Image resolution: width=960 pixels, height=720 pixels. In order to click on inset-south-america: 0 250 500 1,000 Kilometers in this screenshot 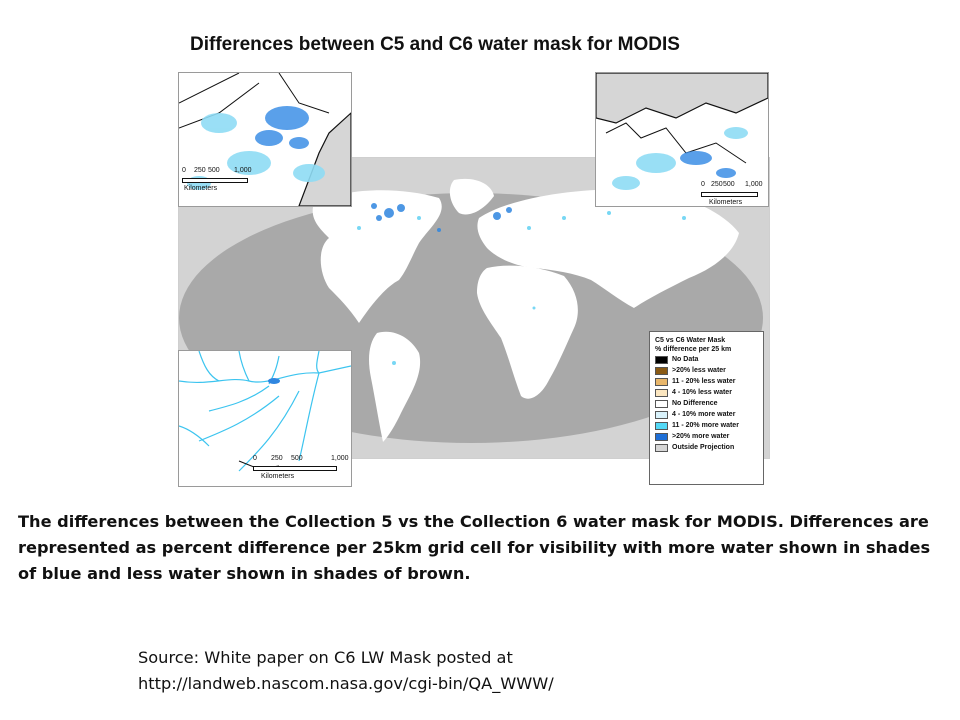, I will do `click(265, 418)`.